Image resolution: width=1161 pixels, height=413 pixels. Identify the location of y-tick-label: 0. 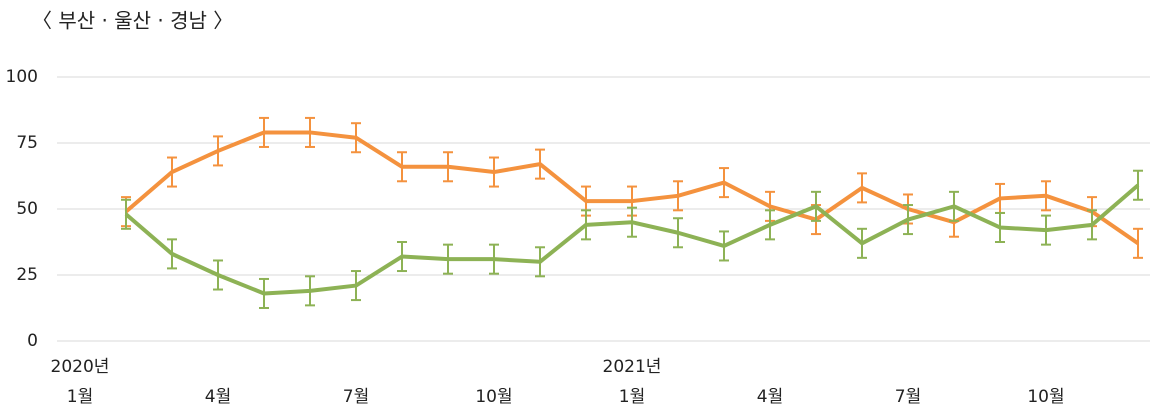
(32, 341).